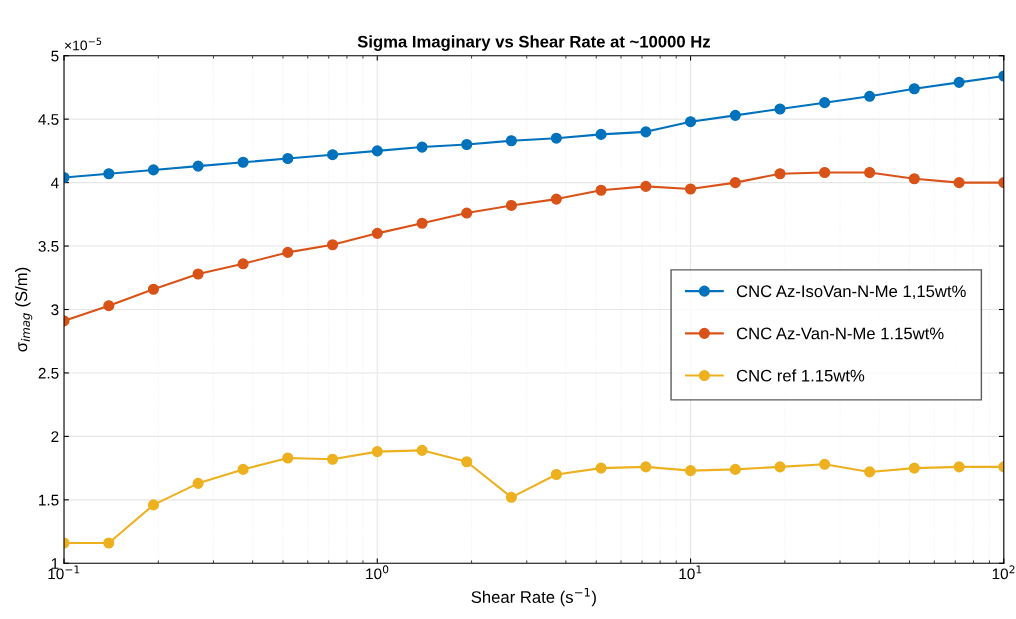  Describe the element at coordinates (800, 375) in the screenshot. I see `legend-label: CNC ref 1.15wt%` at that location.